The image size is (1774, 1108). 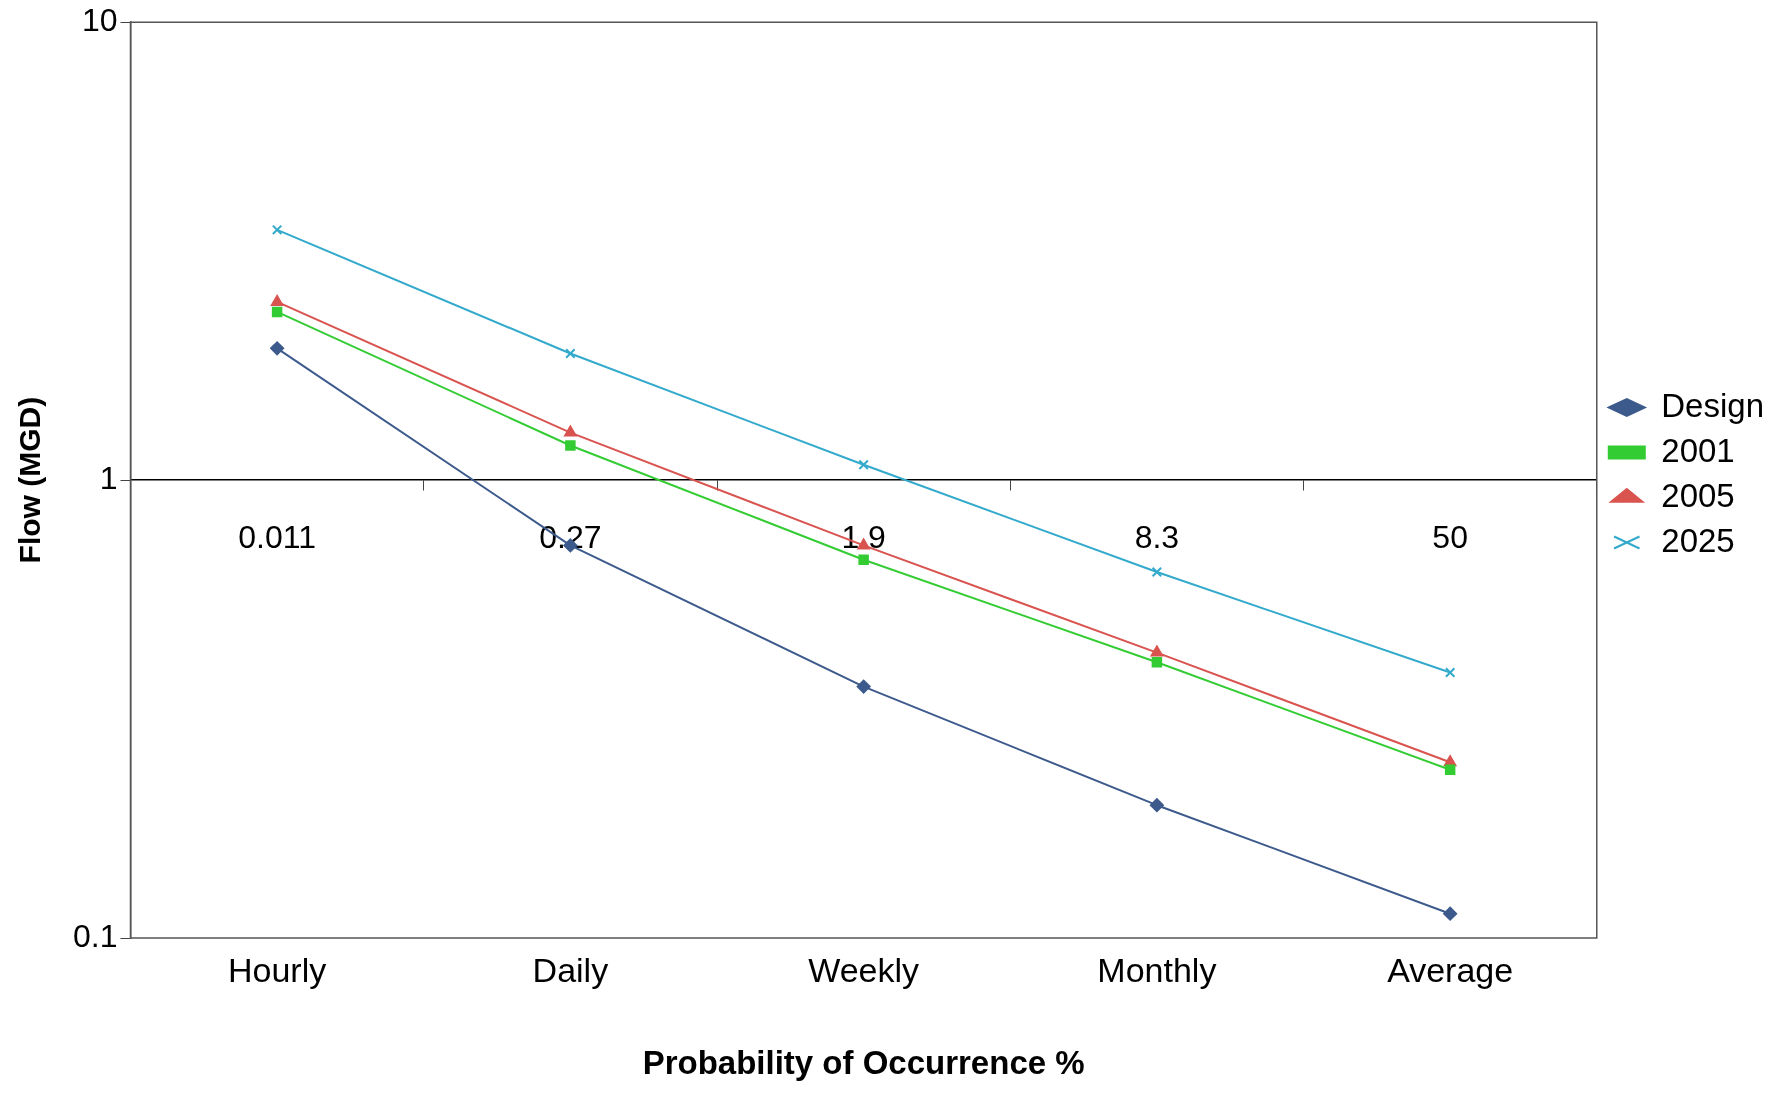 I want to click on x-axis-title: Probability of Occurrence %, so click(x=863, y=1062).